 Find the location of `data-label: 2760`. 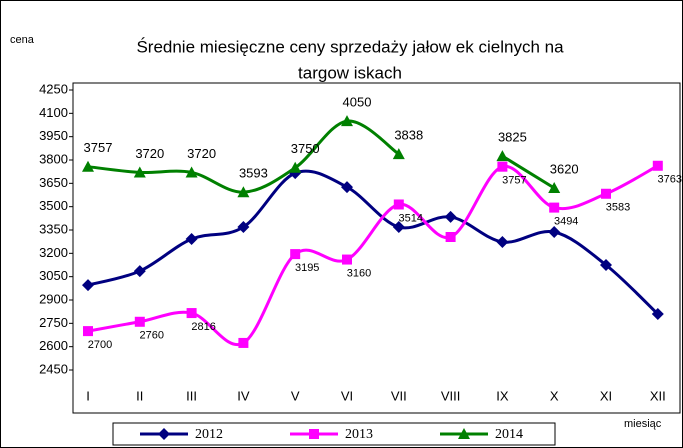

data-label: 2760 is located at coordinates (152, 336).